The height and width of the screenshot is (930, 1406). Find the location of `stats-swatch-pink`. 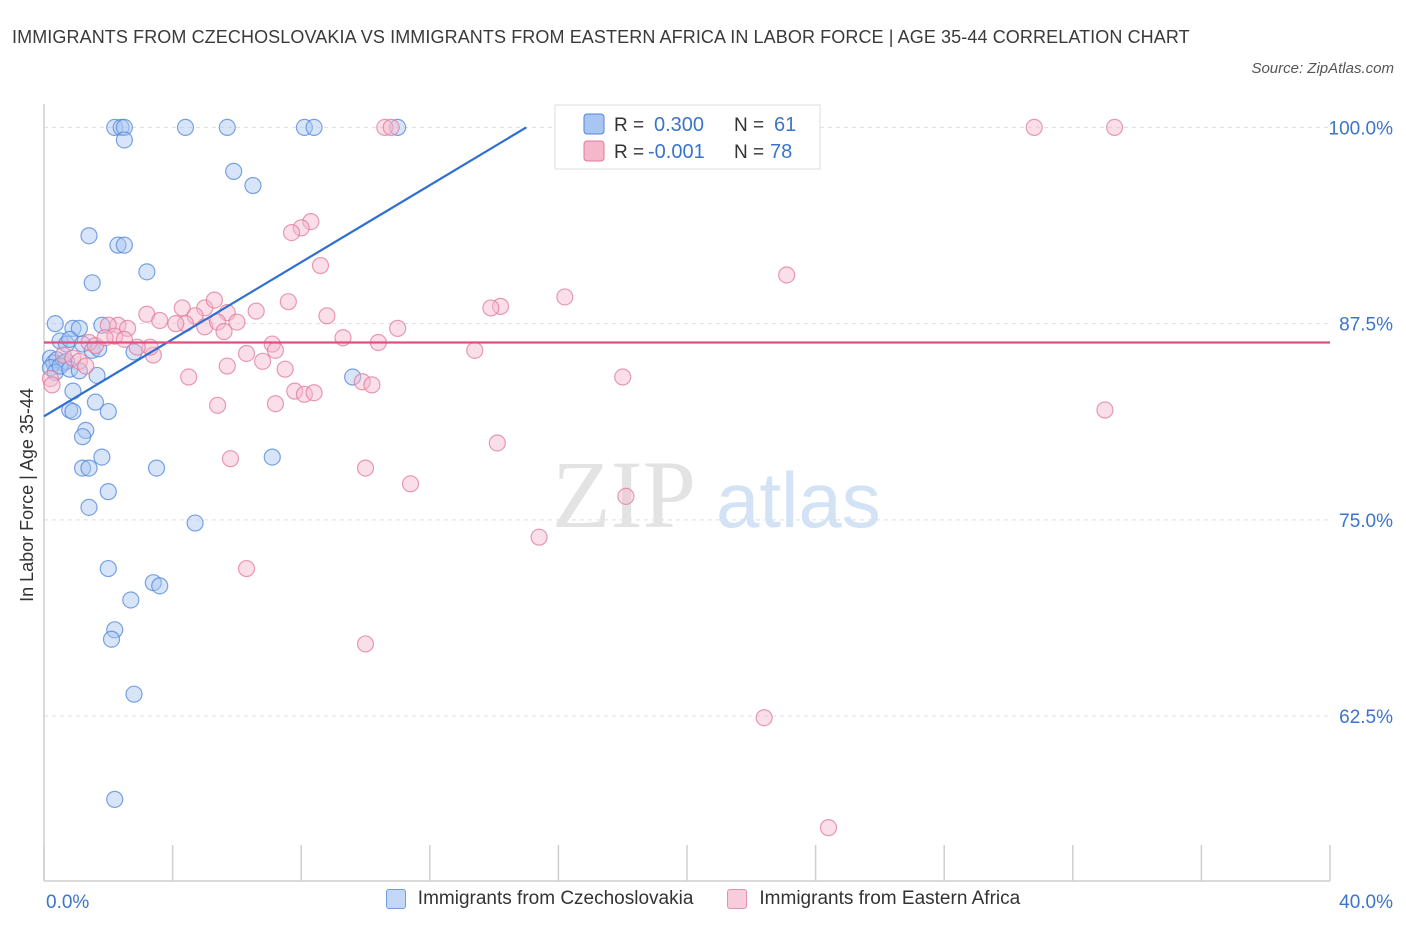

stats-swatch-pink is located at coordinates (594, 151).